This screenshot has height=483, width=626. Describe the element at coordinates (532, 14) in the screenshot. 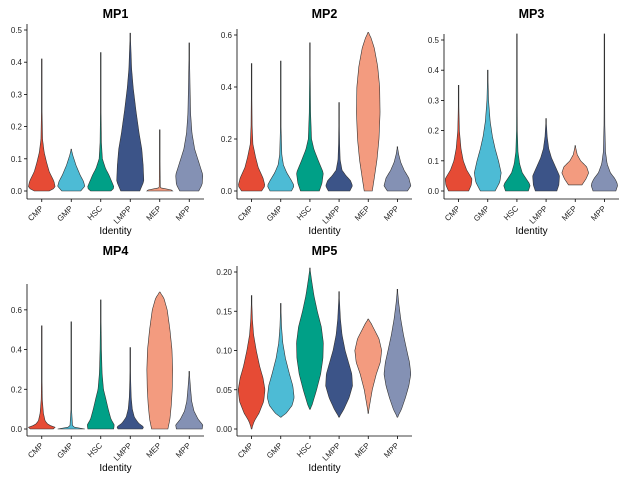

I see `chart-title: MP3` at that location.